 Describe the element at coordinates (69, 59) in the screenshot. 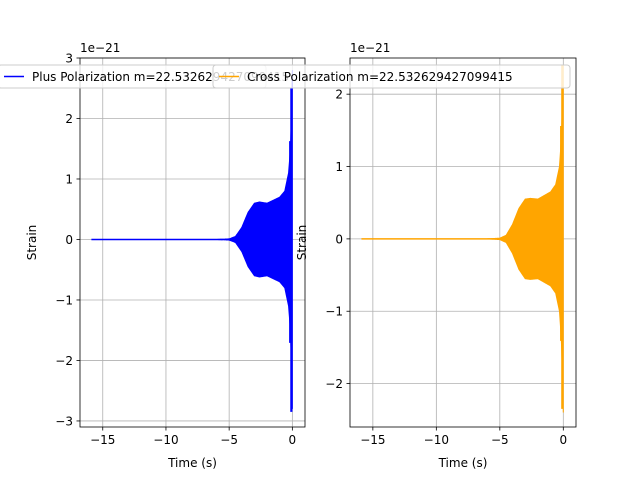

I see `y-tick-label: 3` at that location.